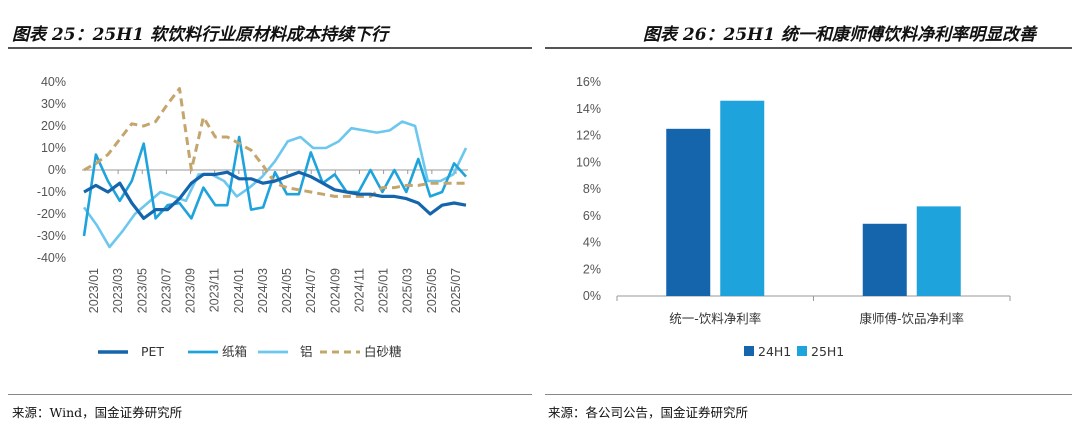  What do you see at coordinates (53, 82) in the screenshot?
I see `left-y-tick: 40%` at bounding box center [53, 82].